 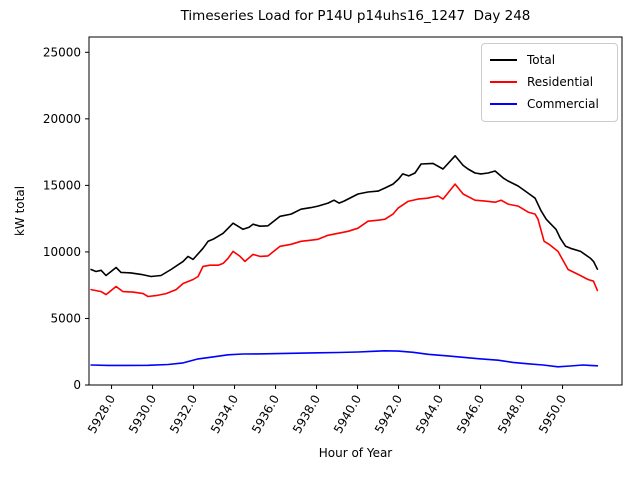 I want to click on legend-label-commercial: Commercial, so click(x=563, y=104).